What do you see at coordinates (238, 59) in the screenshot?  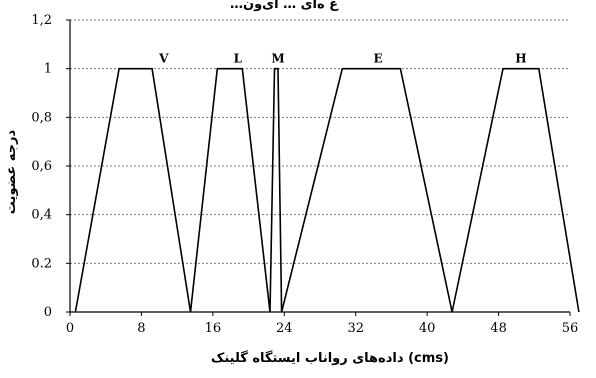 I see `series-l-label: L` at bounding box center [238, 59].